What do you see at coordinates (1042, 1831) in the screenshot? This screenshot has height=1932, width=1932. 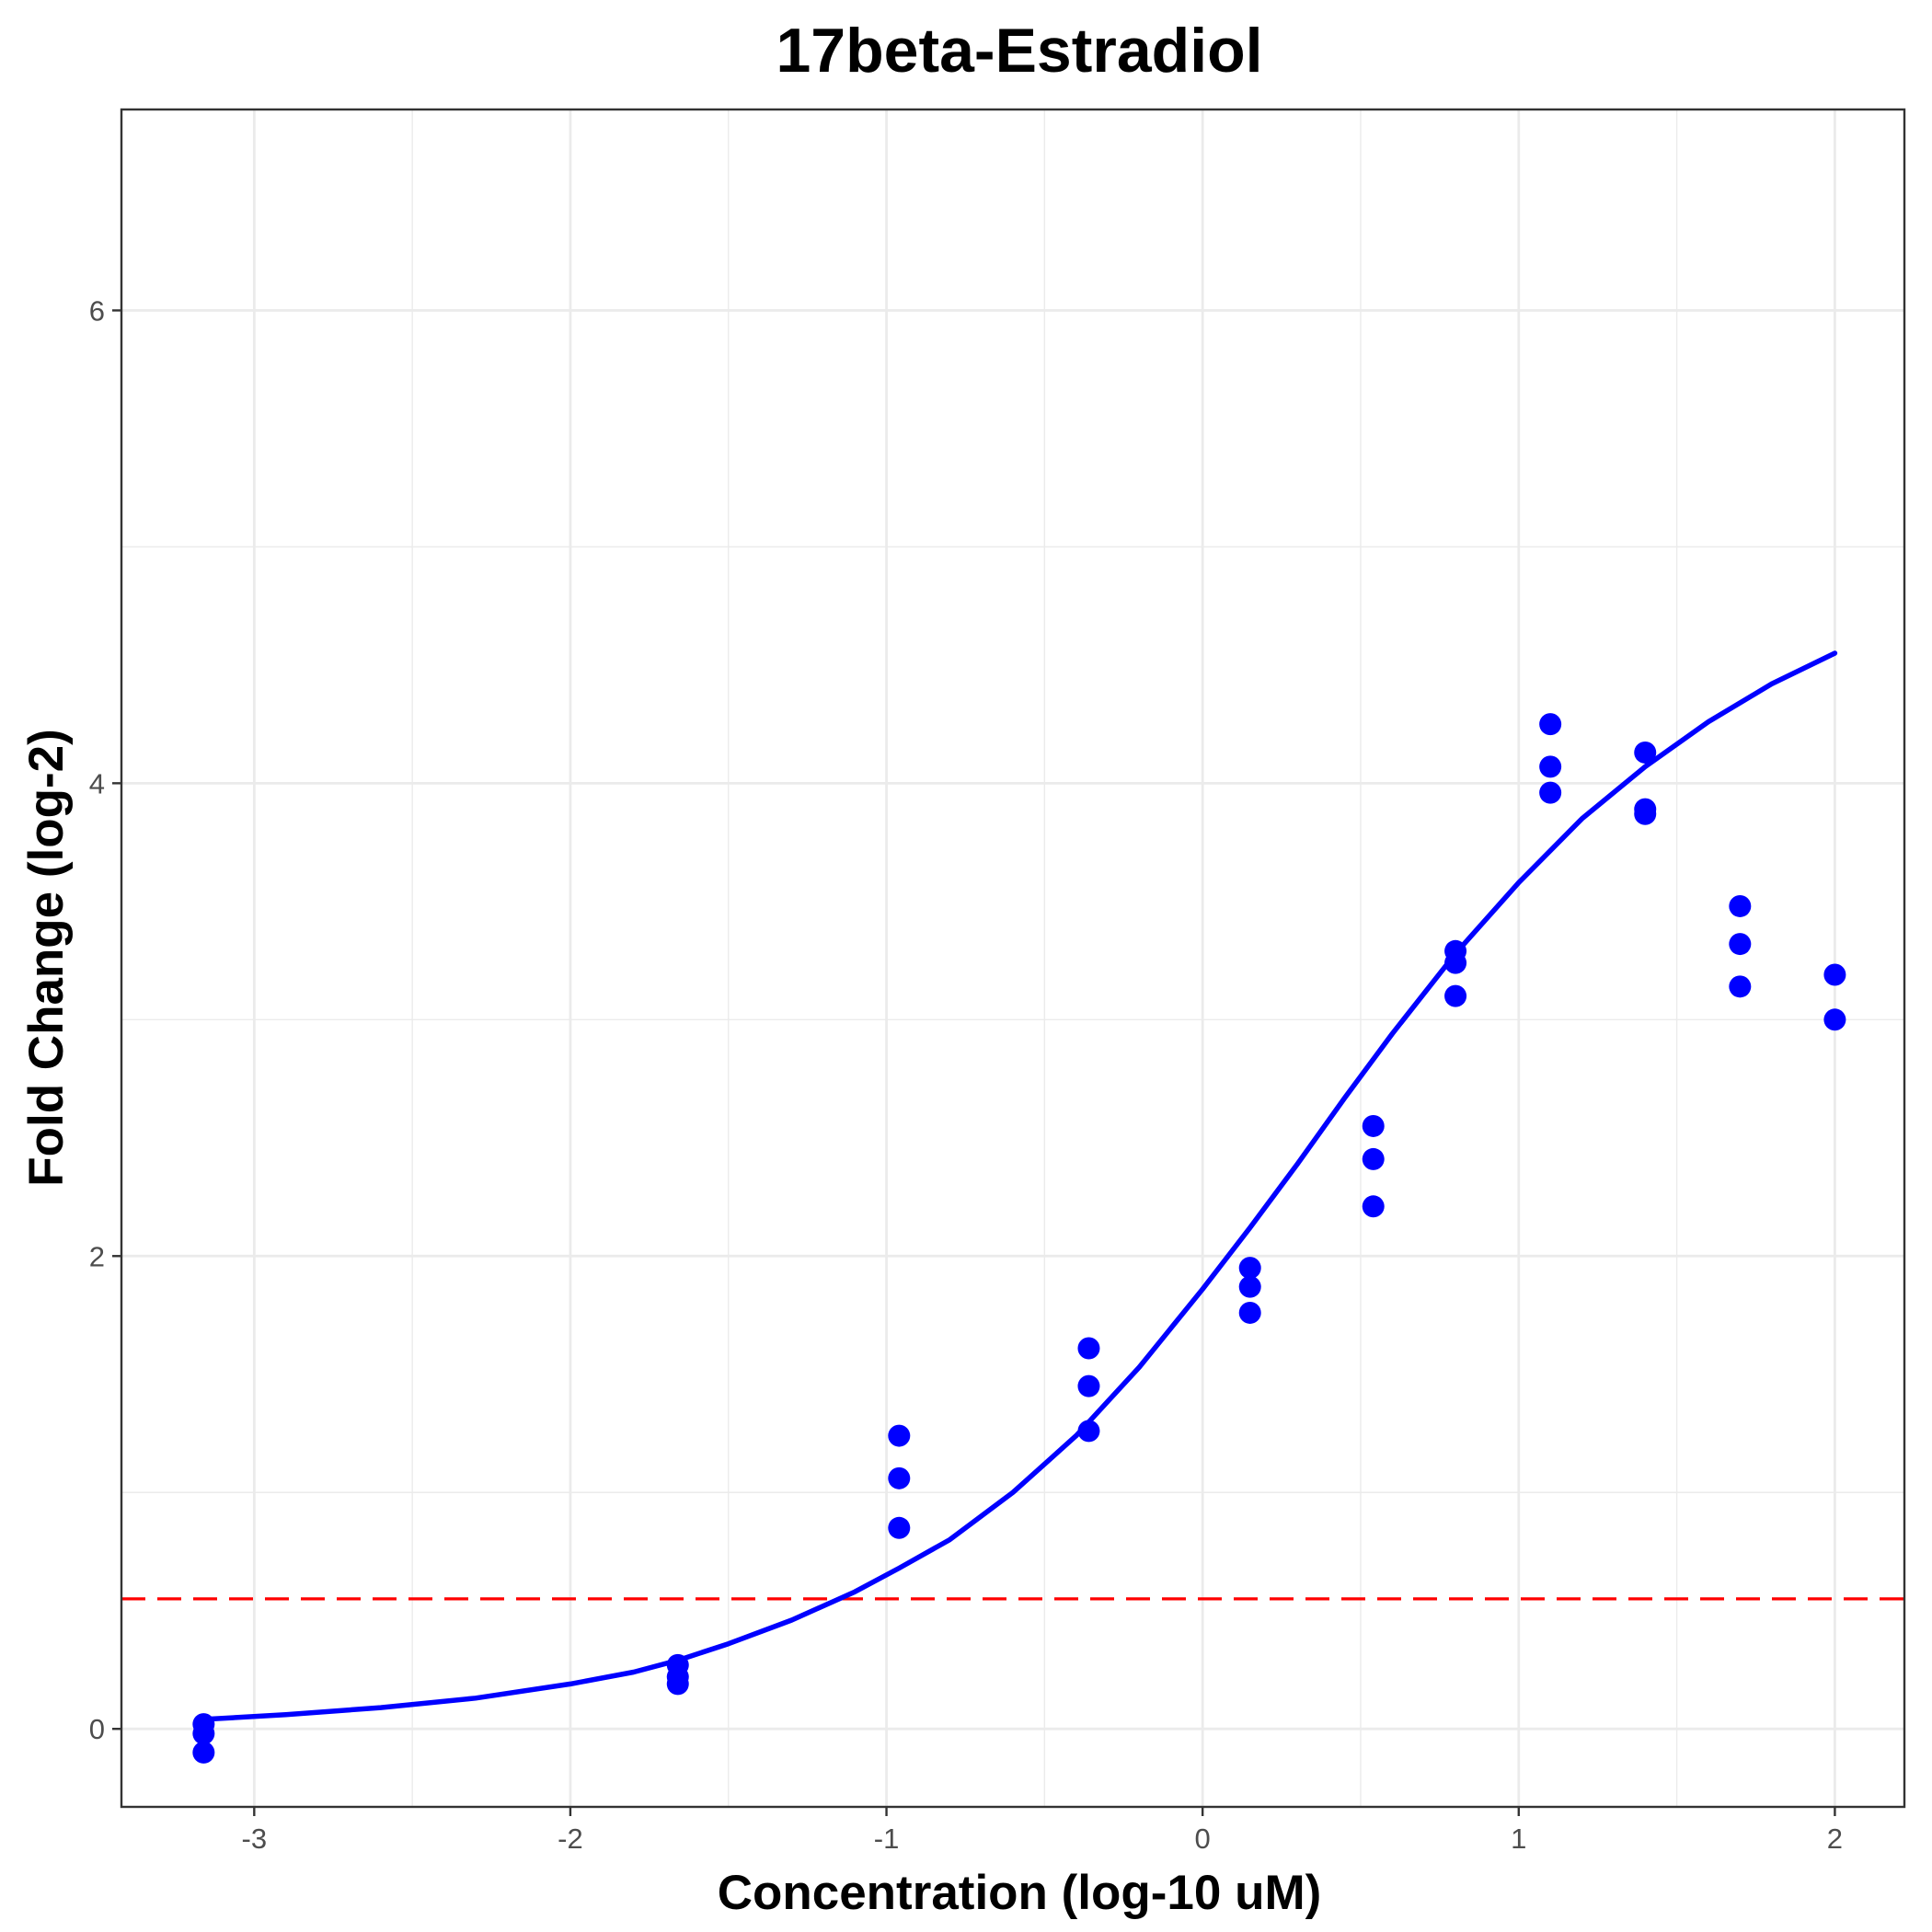 I see `x-axis: -3 -2 -1 0 1 2` at bounding box center [1042, 1831].